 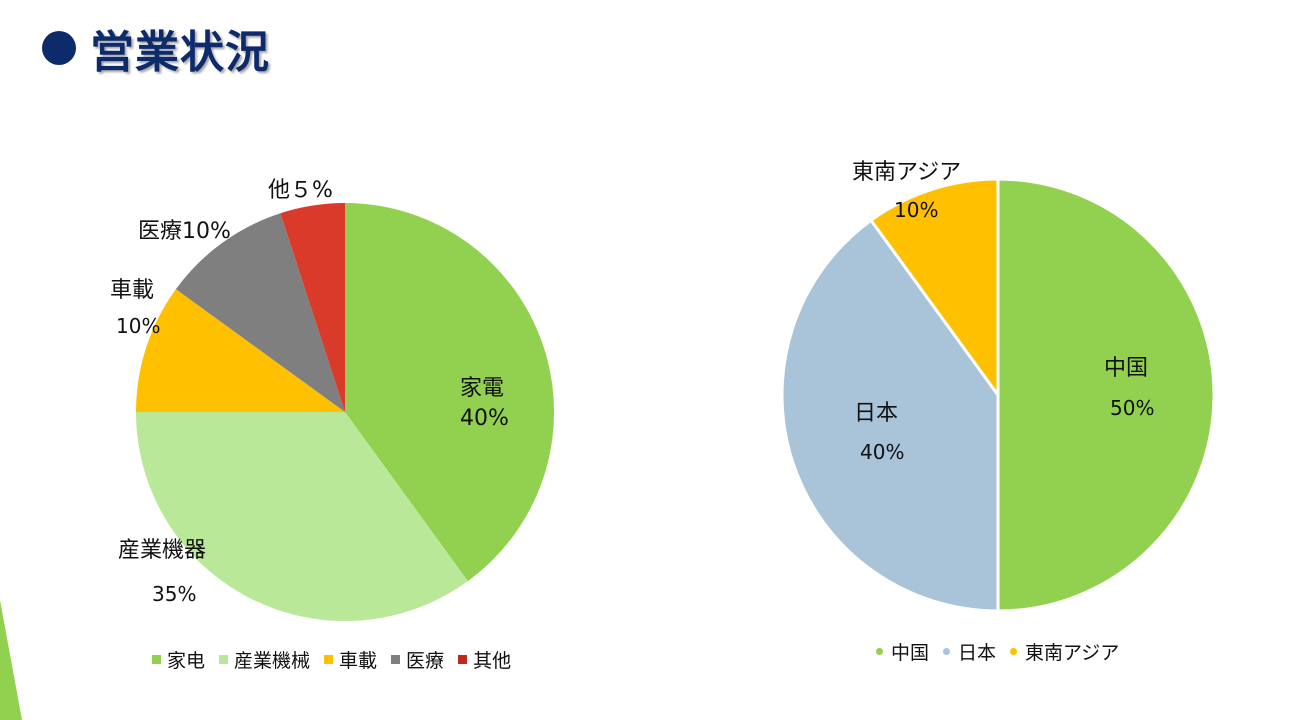 What do you see at coordinates (180, 52) in the screenshot?
I see `page-title: 営業状況` at bounding box center [180, 52].